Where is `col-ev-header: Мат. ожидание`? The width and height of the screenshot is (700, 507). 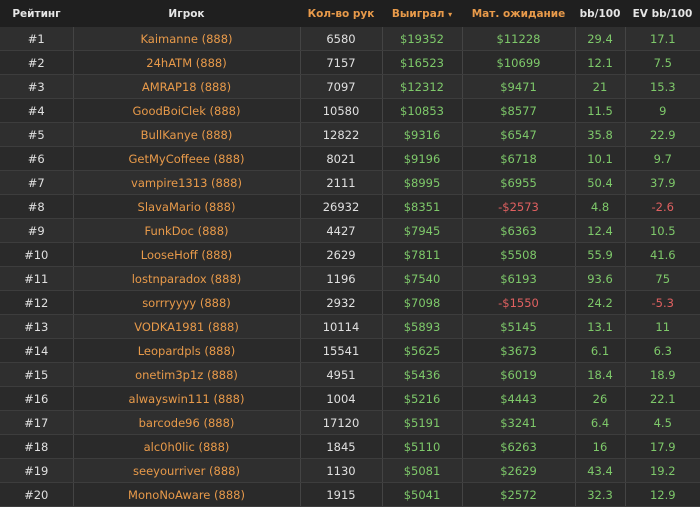 col-ev-header: Мат. ожидание is located at coordinates (518, 13).